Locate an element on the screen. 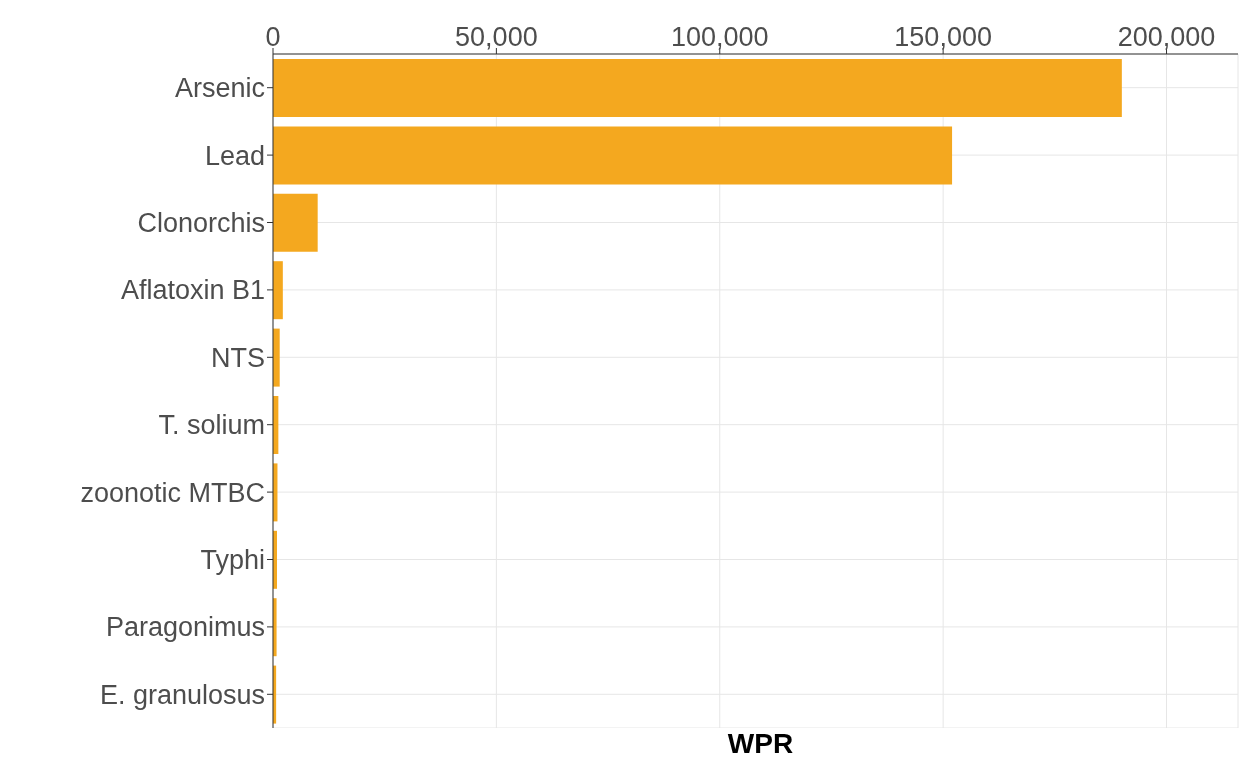 This screenshot has height=781, width=1258. x-tick-label: 100,000 is located at coordinates (719, 37).